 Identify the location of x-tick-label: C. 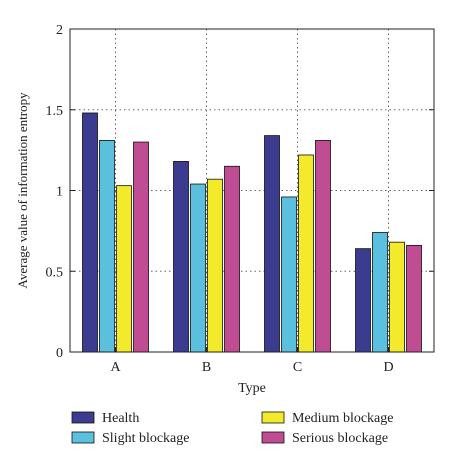
(297, 367).